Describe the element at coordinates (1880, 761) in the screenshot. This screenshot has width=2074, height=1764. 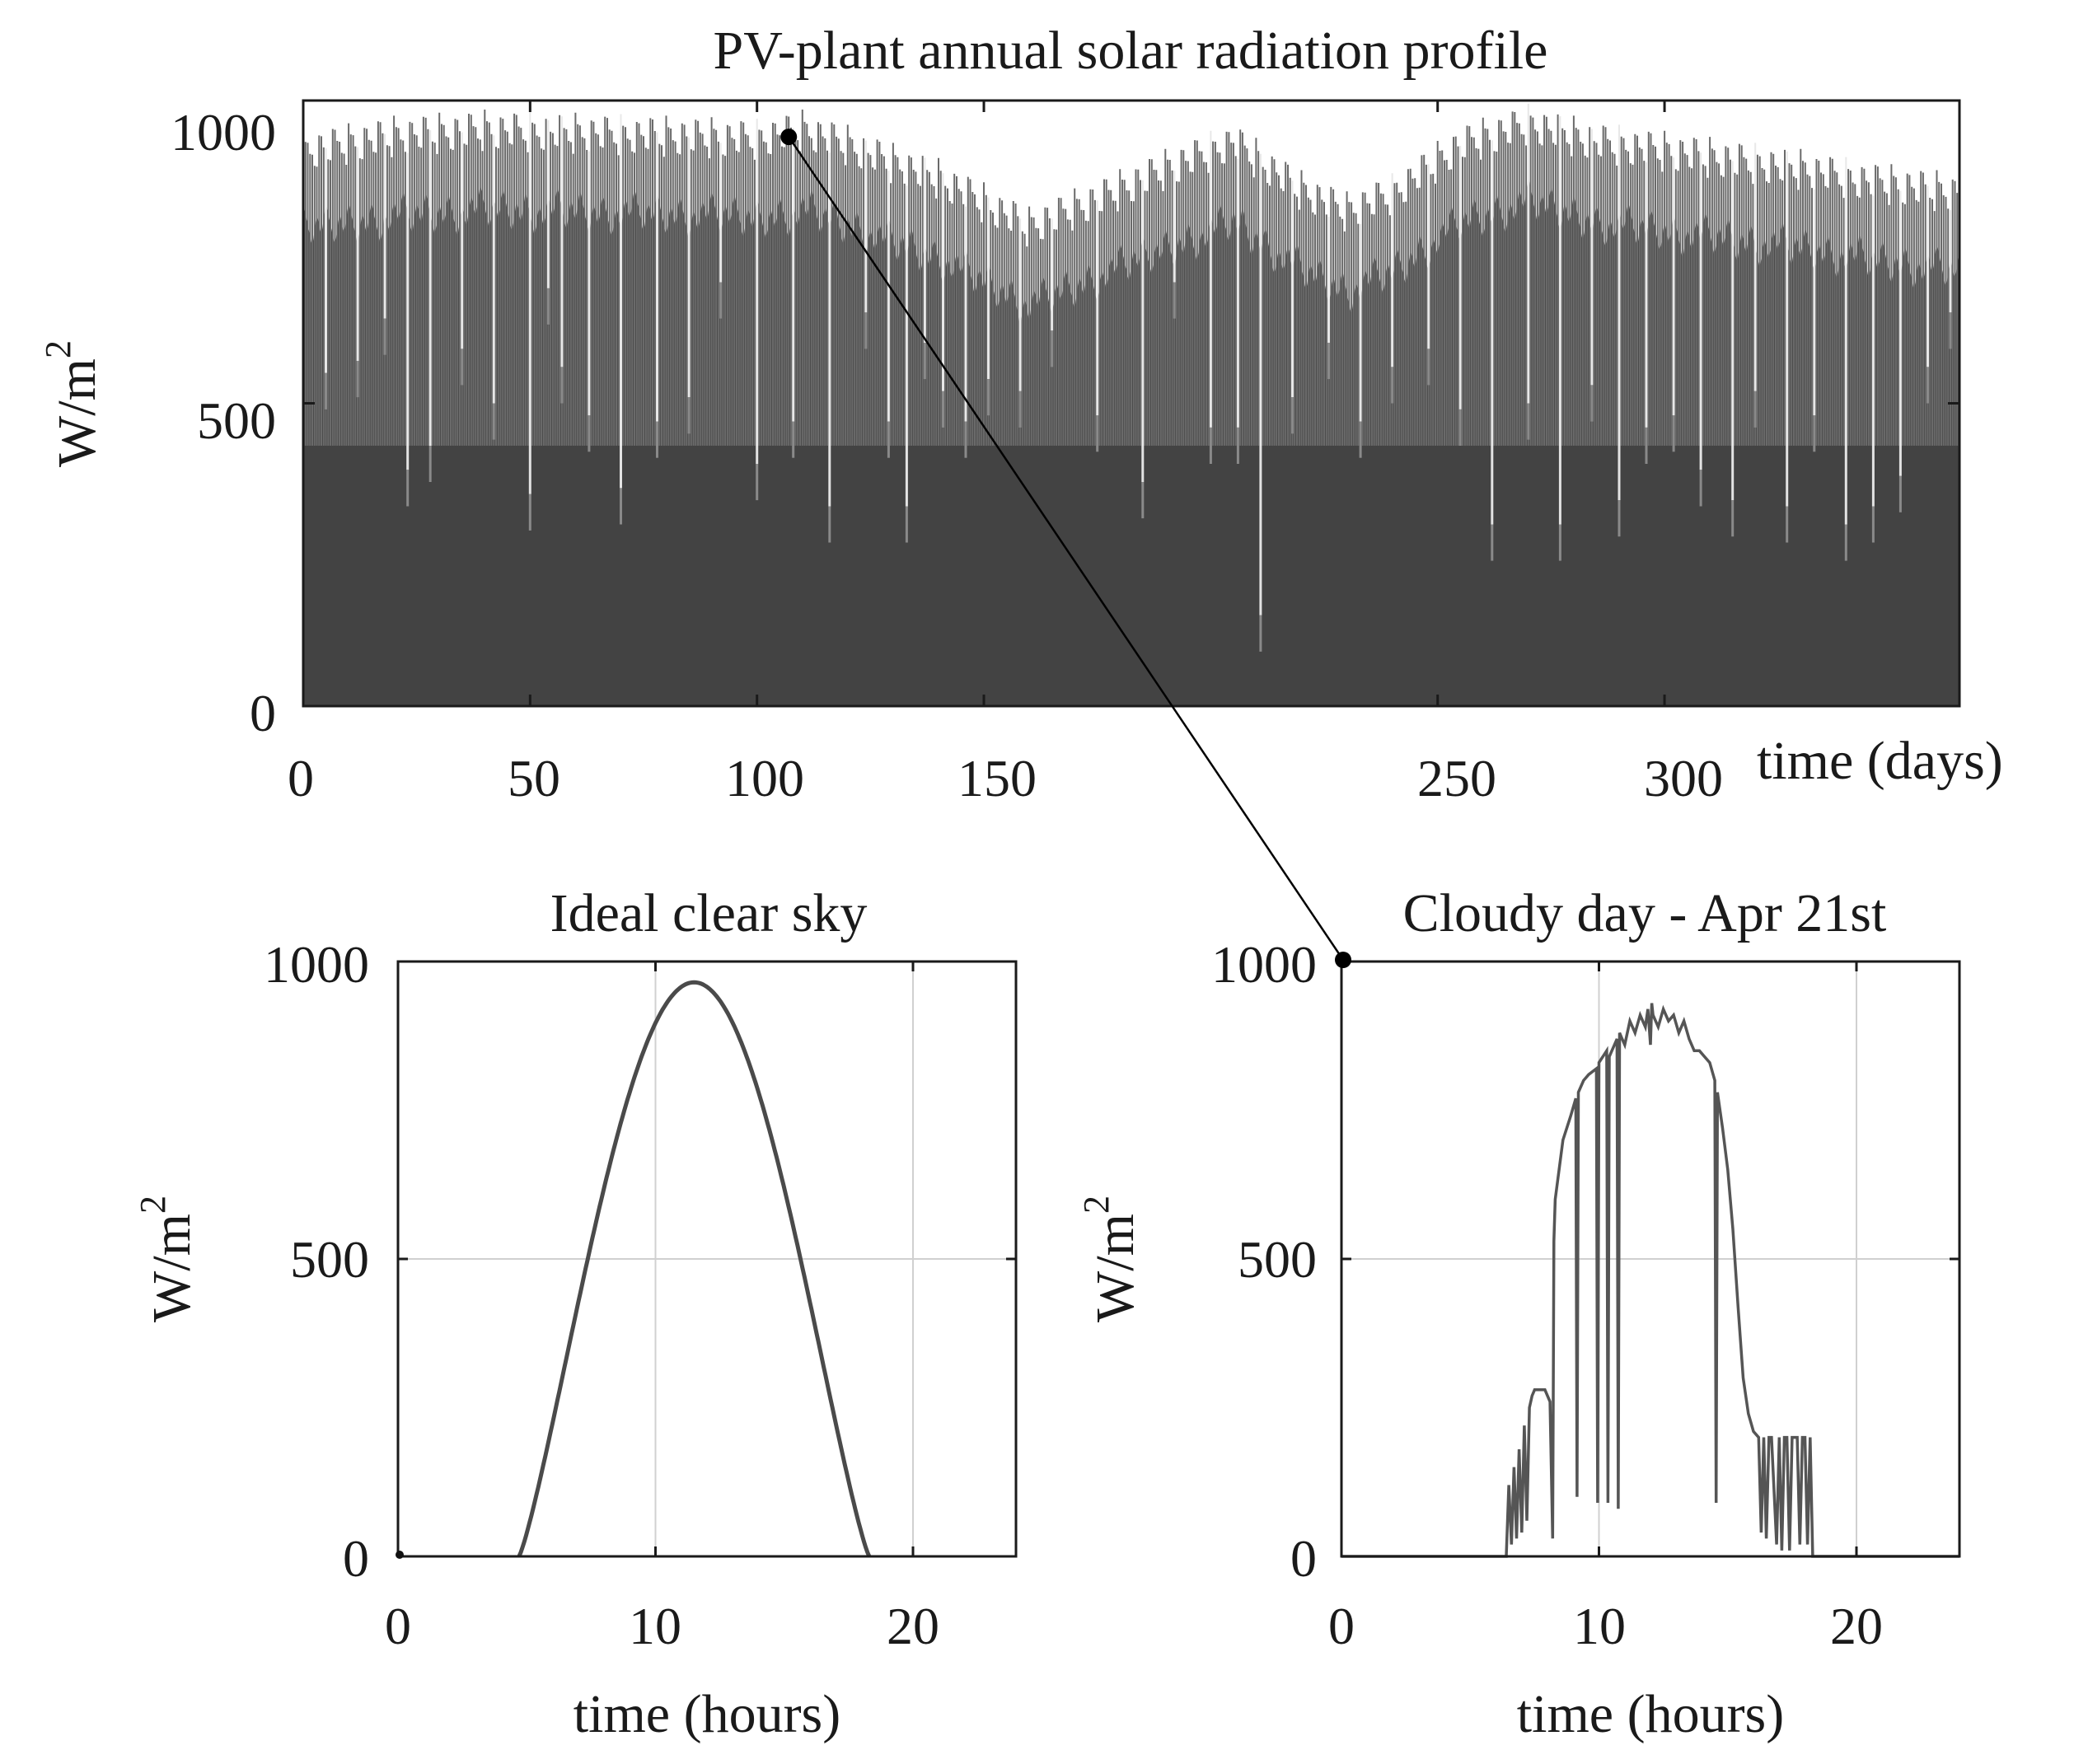
I see `annual-xlabel: time (days)` at that location.